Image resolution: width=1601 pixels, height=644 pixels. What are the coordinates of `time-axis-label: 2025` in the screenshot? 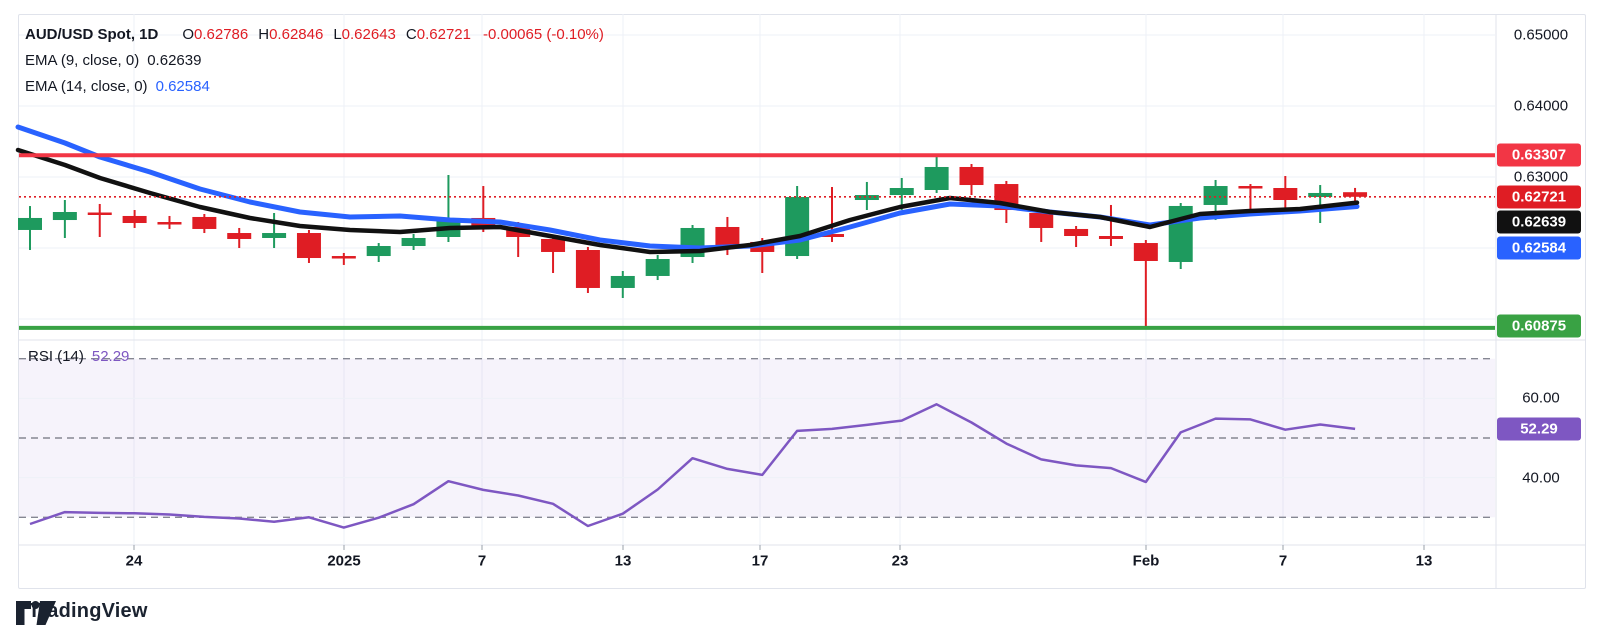 It's located at (344, 561).